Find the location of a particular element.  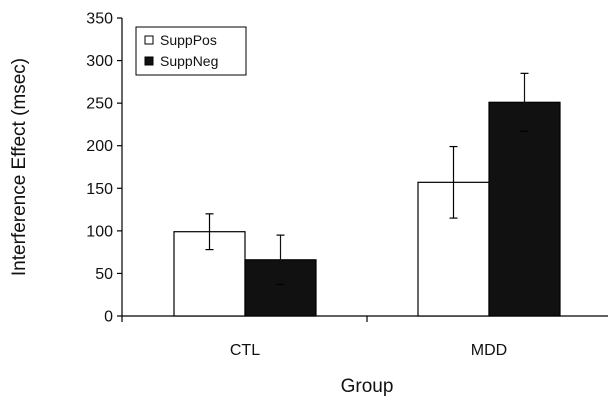

x-tick-label-mdd: MDD is located at coordinates (489, 350).